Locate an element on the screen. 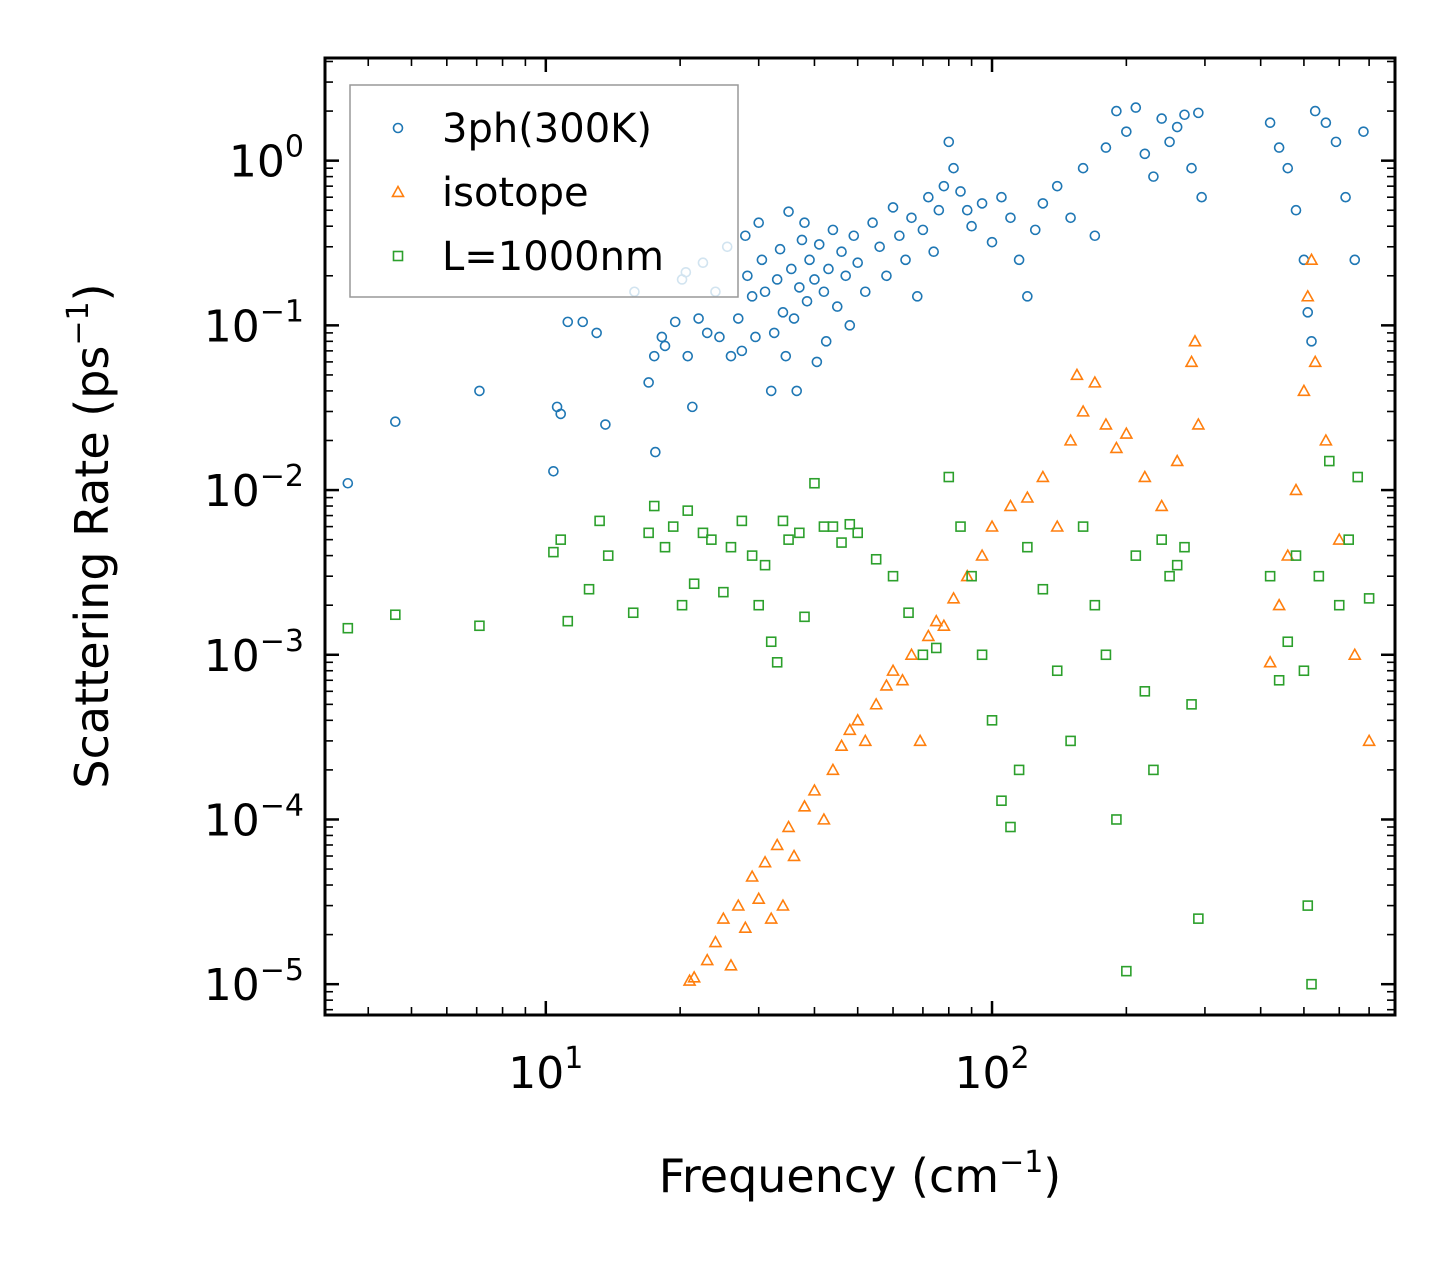  legend-label: L=1000nm is located at coordinates (553, 257).